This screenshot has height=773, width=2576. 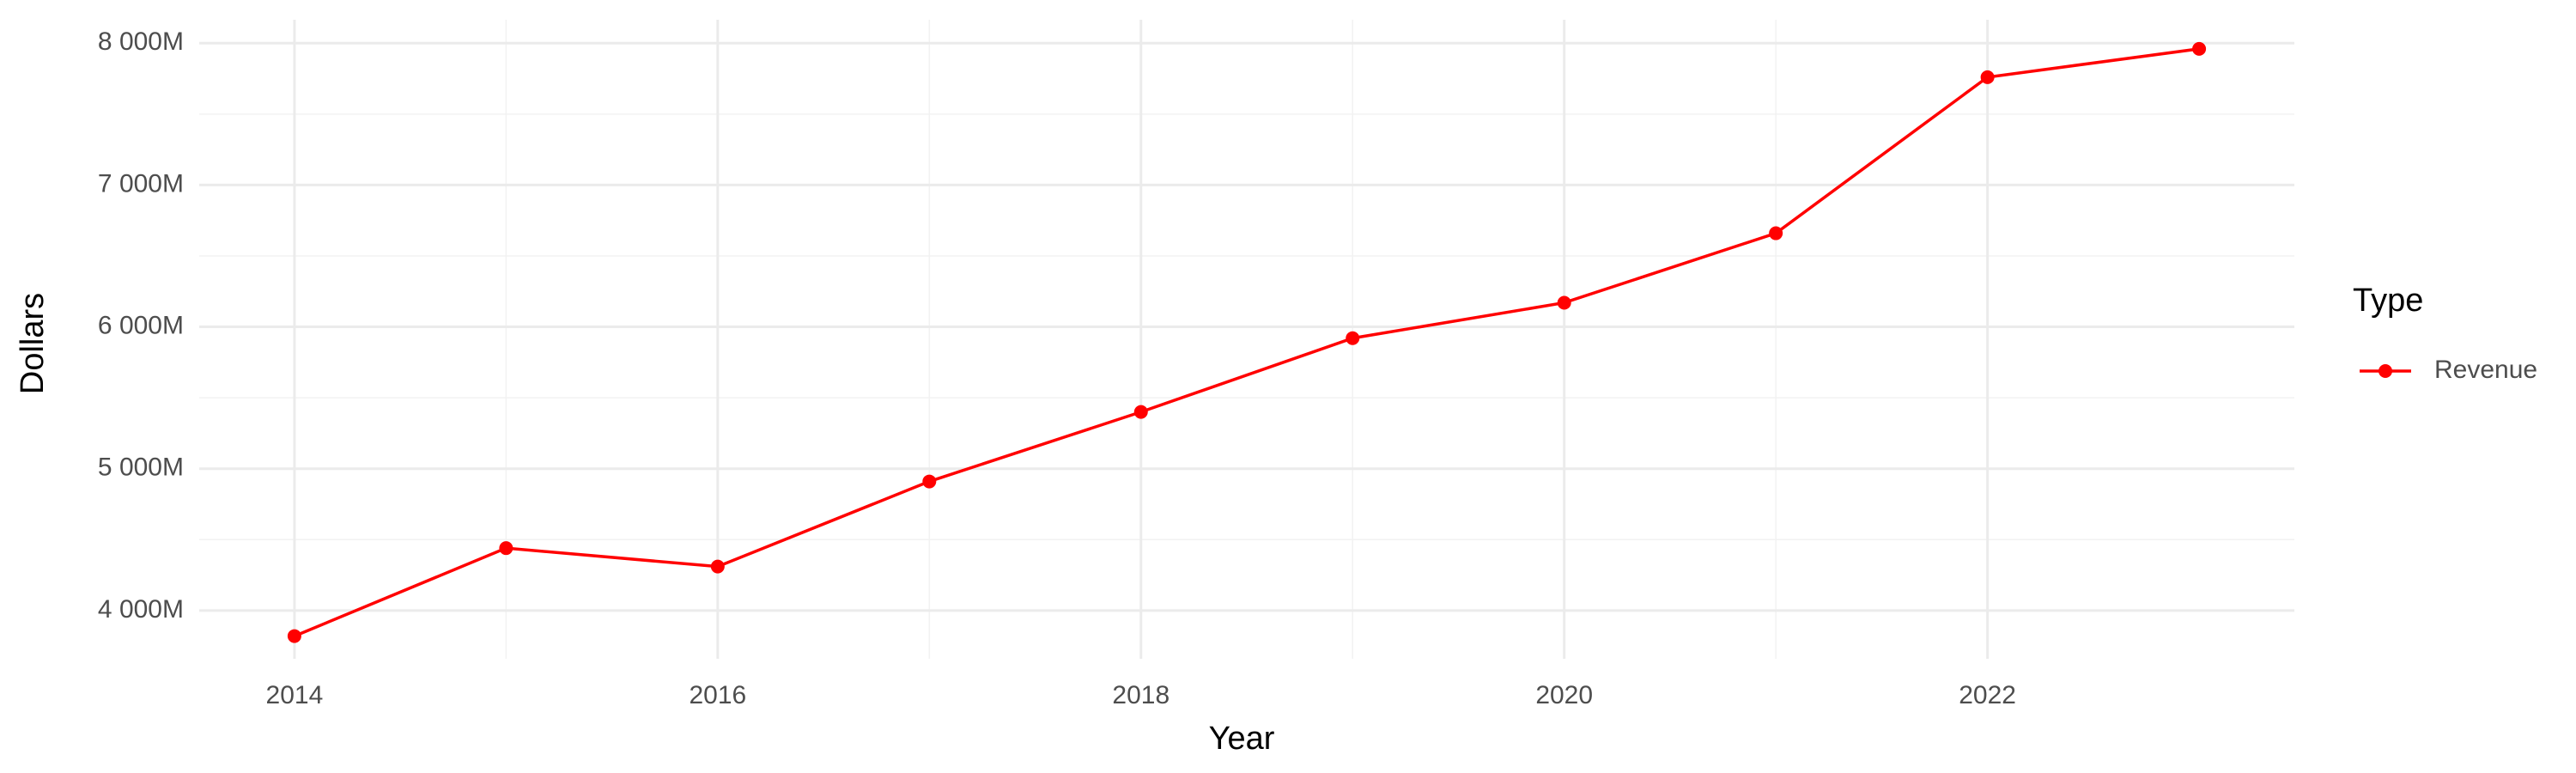 I want to click on legend-point, so click(x=2385, y=371).